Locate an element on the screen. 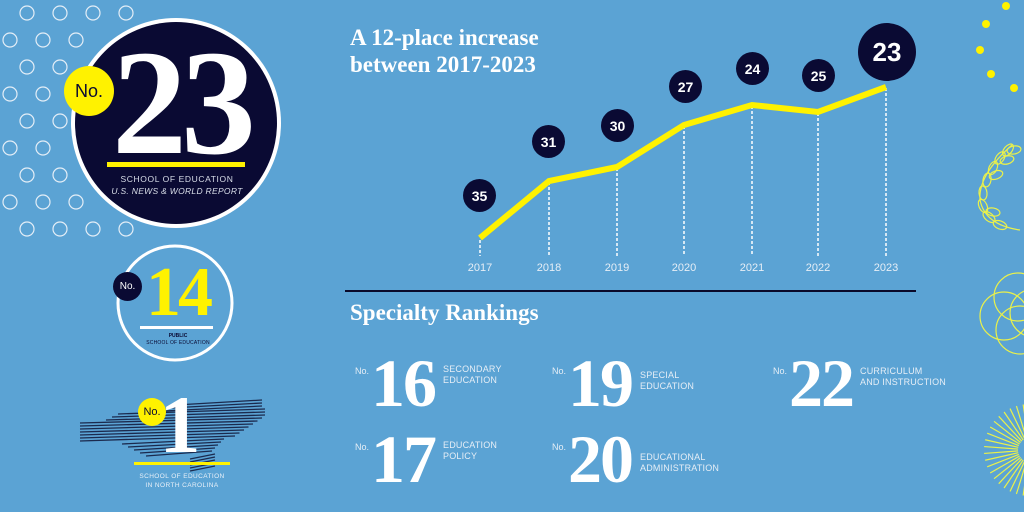  specialty-item: No. 22 CURRICULUM AND INSTRUCTION is located at coordinates (873, 385).